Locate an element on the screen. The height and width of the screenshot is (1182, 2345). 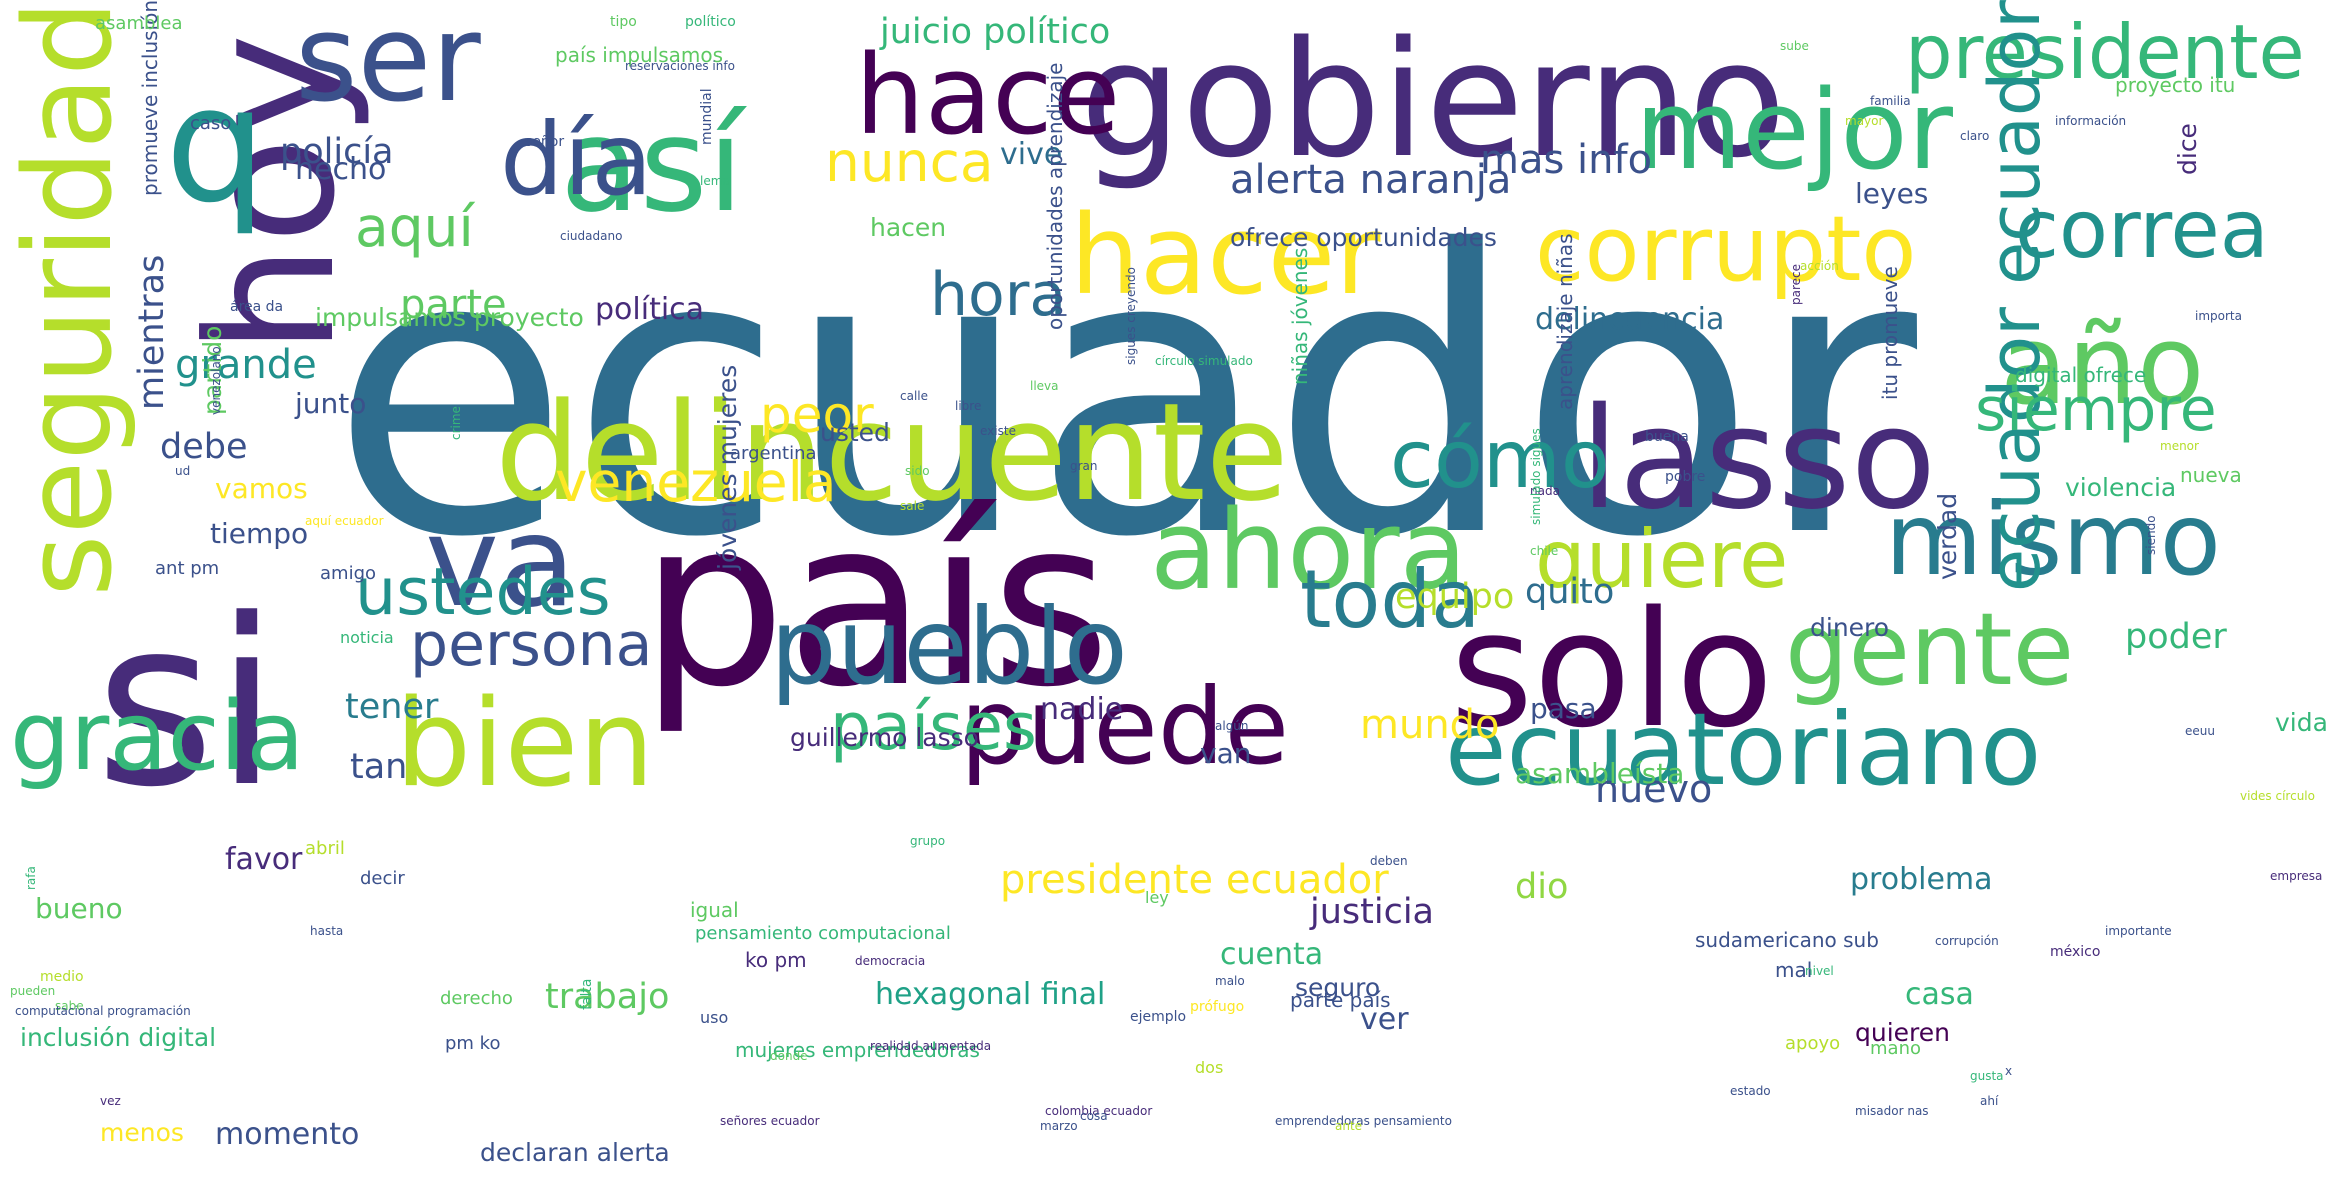
word: ser is located at coordinates (388, 64).